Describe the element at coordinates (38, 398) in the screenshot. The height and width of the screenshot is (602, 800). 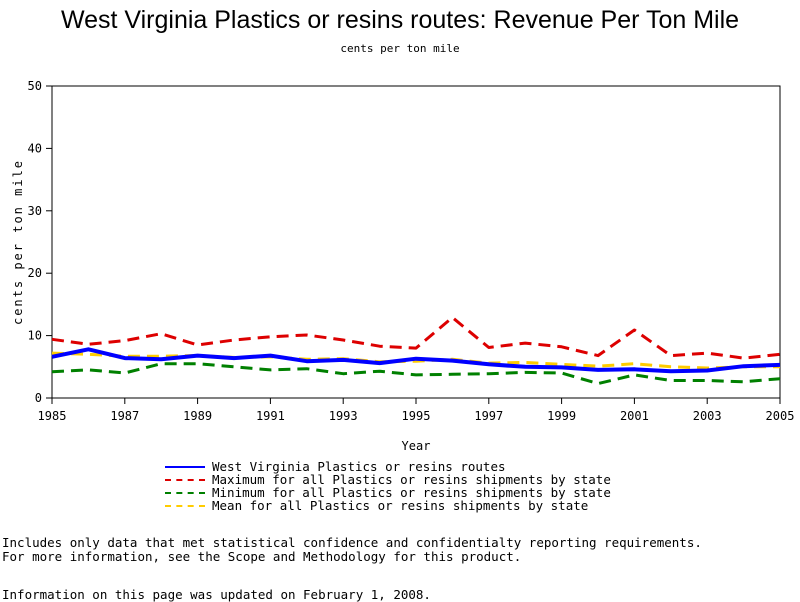
I see `y-tick-label: 0` at that location.